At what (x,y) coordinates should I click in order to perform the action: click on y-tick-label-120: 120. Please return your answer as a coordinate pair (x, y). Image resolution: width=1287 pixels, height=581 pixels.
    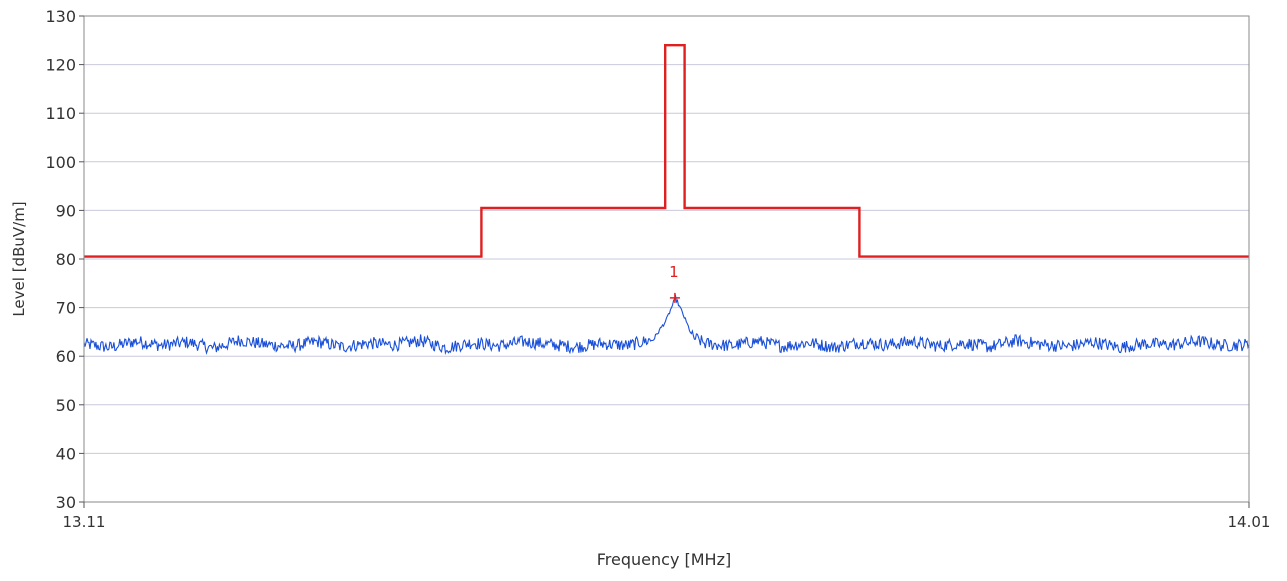
    Looking at the image, I should click on (60, 65).